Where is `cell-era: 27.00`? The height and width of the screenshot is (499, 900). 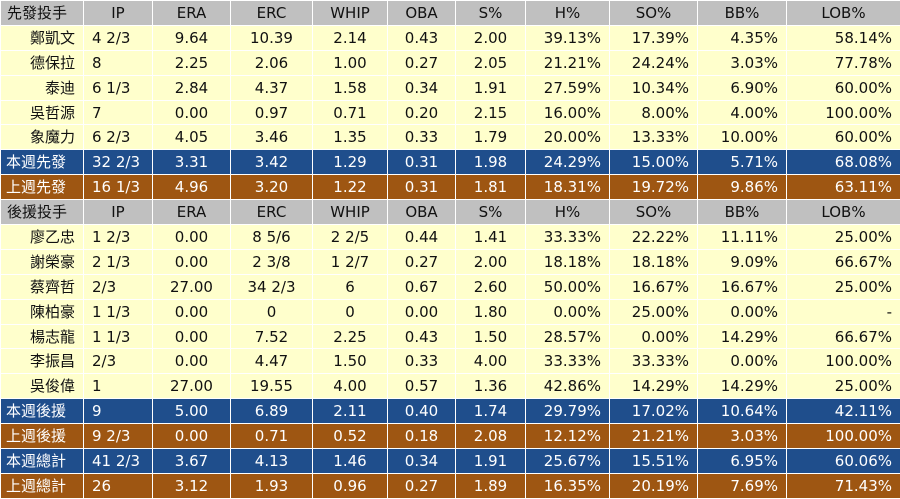 cell-era: 27.00 is located at coordinates (192, 286).